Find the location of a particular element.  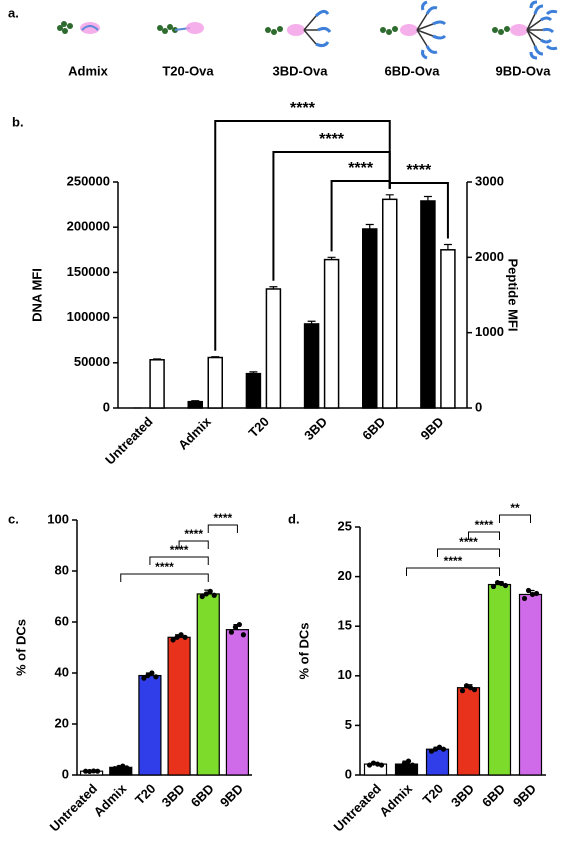

y-tick-label: 15 is located at coordinates (345, 625).